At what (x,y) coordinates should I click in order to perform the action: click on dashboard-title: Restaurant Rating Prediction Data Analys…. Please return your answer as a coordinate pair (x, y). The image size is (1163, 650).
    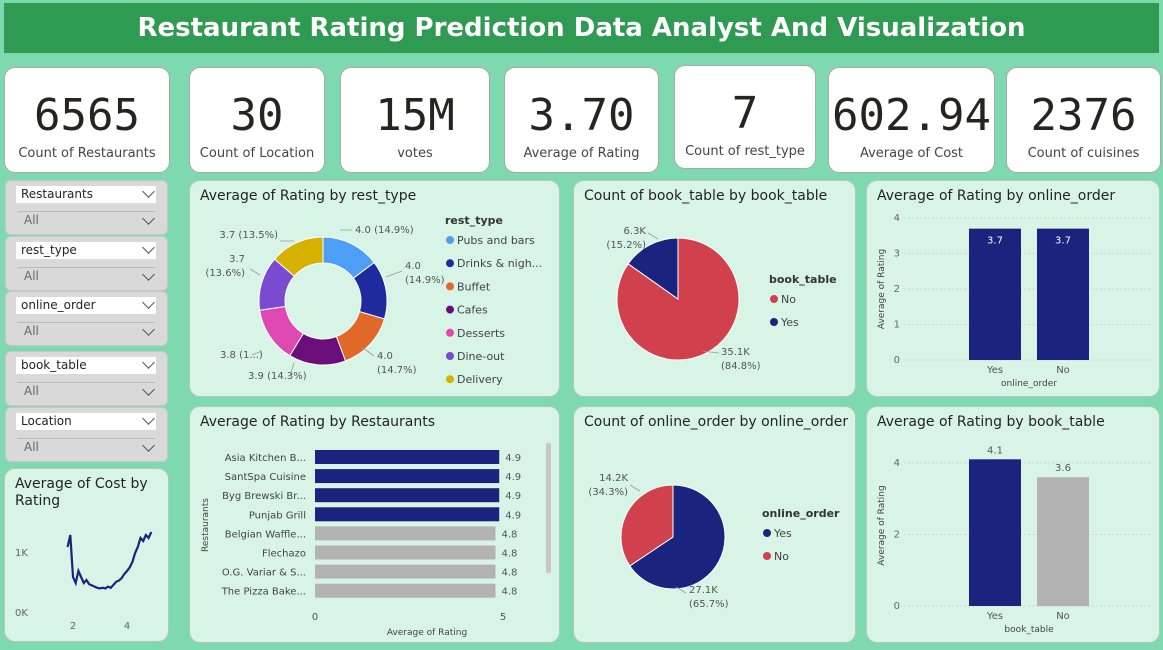
    Looking at the image, I should click on (581, 28).